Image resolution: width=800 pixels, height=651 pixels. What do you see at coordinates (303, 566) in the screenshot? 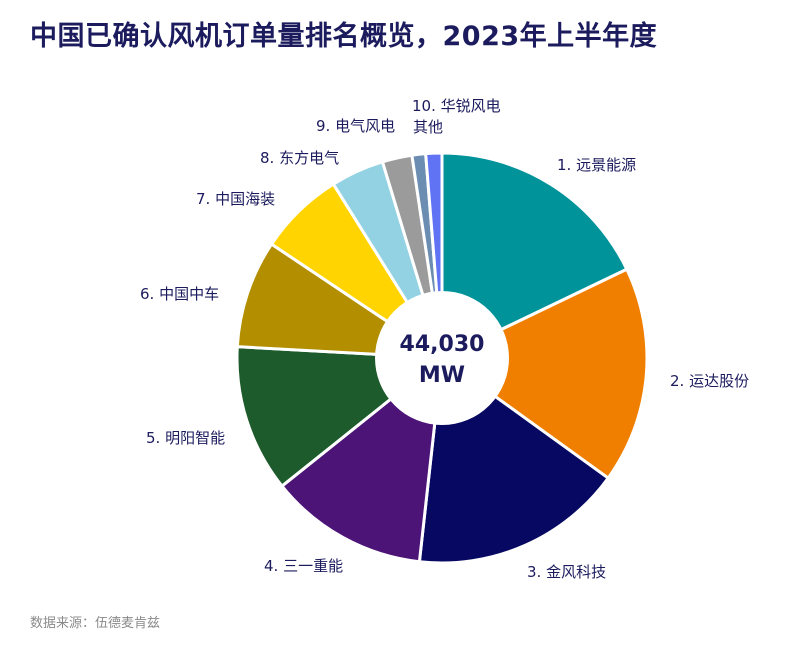
I see `slice-label: 4. 三一重能` at bounding box center [303, 566].